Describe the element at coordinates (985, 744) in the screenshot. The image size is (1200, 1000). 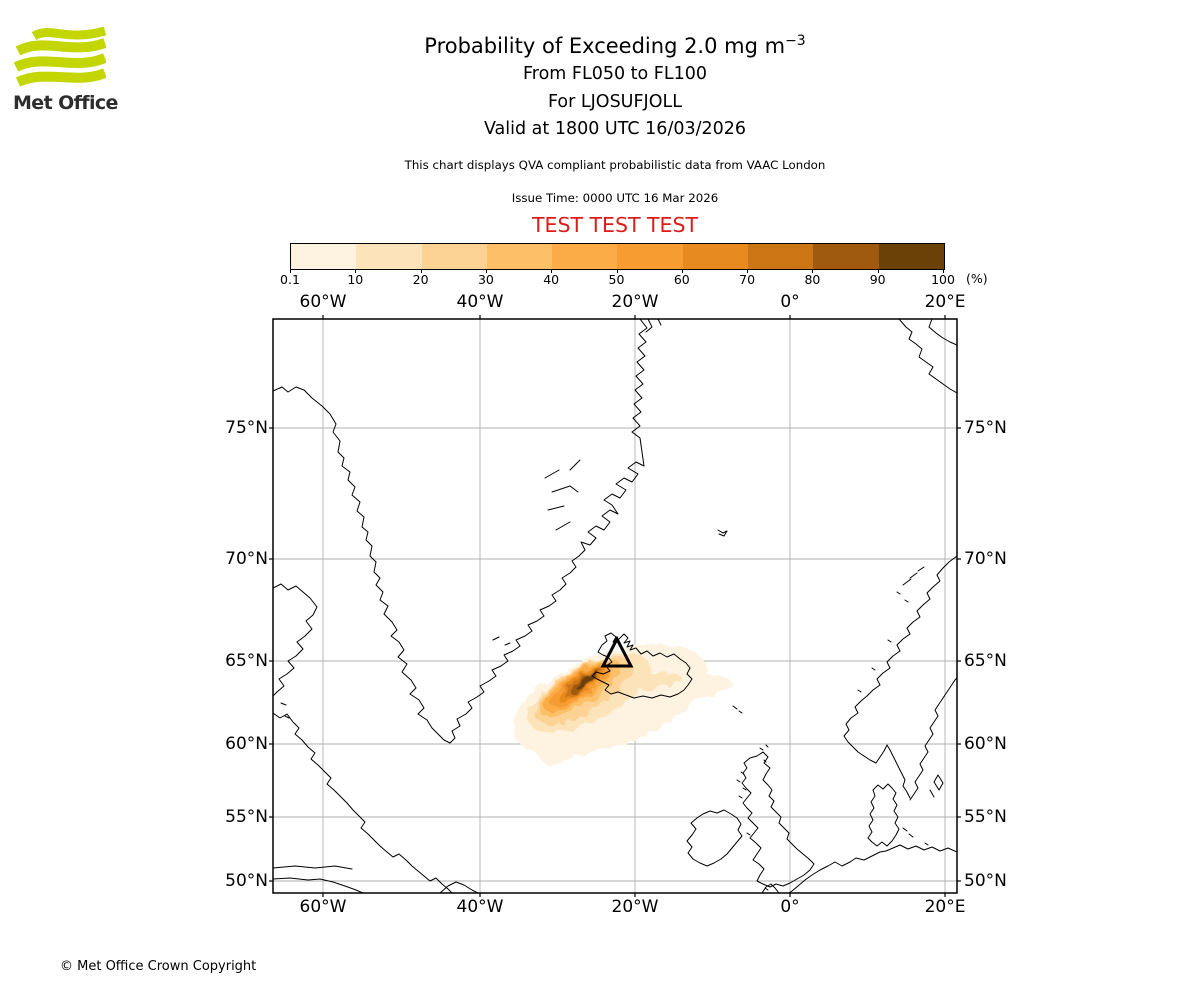
I see `lat-label-right: 60°N` at that location.